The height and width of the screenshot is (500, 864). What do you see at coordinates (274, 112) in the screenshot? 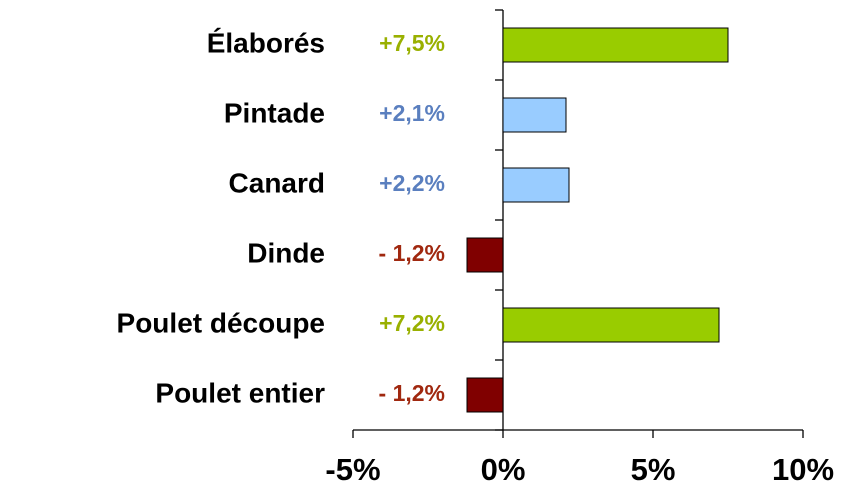
I see `category-label: Pintade` at bounding box center [274, 112].